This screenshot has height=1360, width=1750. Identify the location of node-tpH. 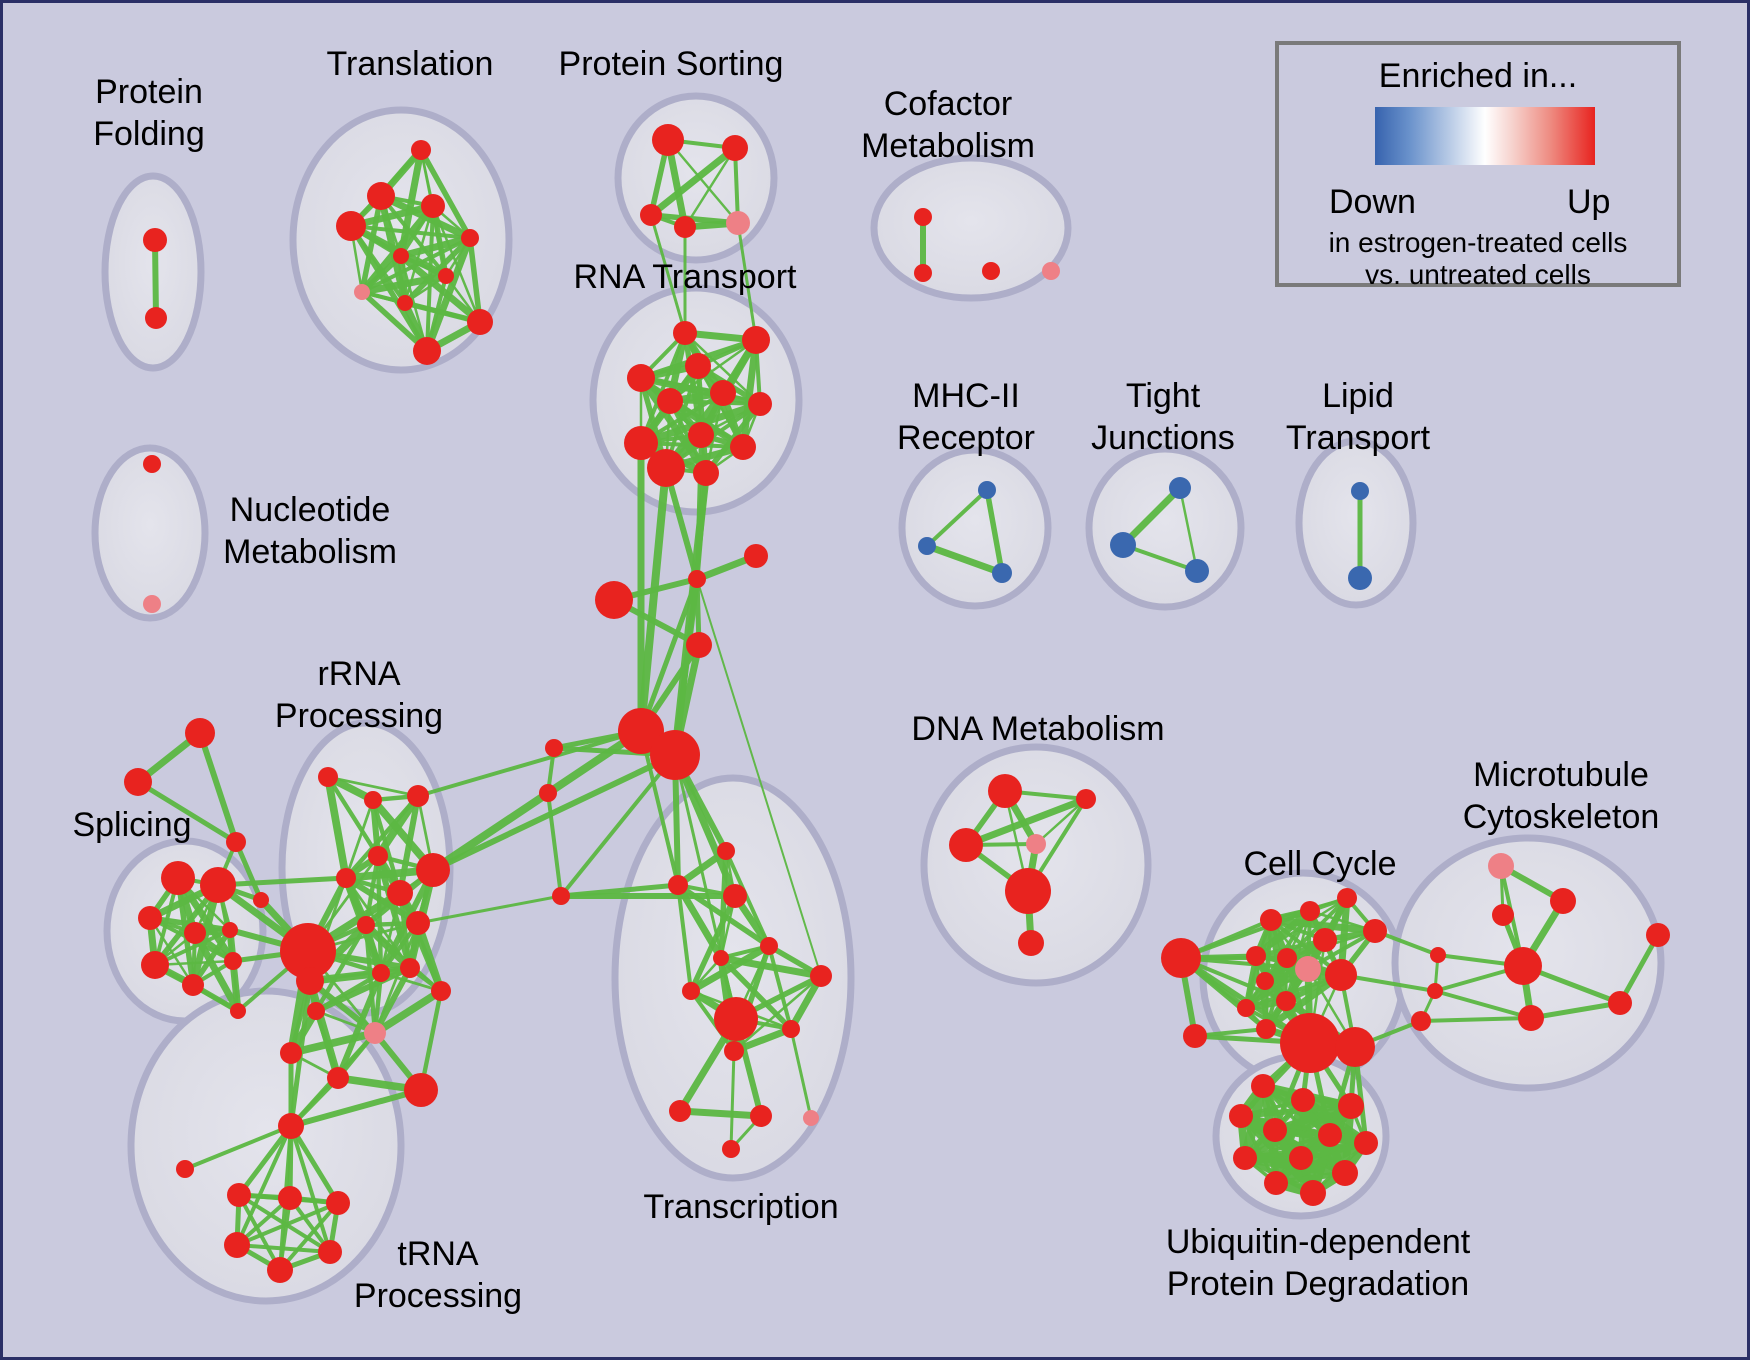
(291, 1126).